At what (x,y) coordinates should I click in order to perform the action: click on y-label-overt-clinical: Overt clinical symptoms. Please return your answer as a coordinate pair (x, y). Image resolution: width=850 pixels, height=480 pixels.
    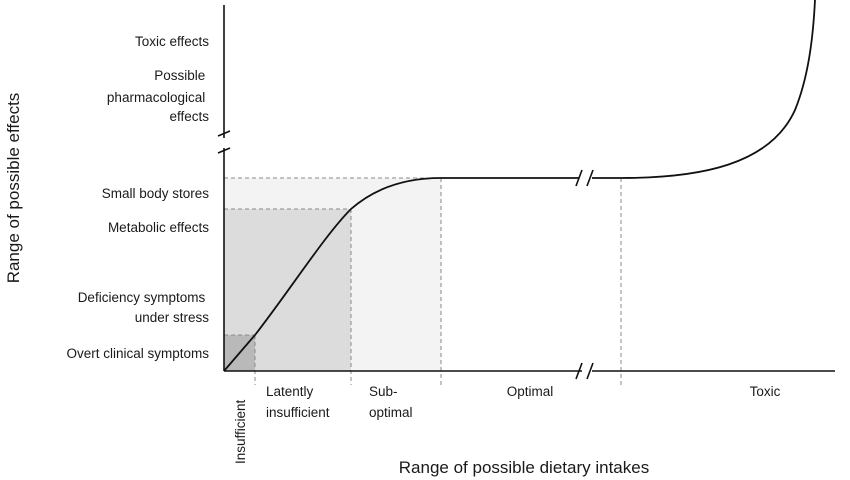
    Looking at the image, I should click on (137, 353).